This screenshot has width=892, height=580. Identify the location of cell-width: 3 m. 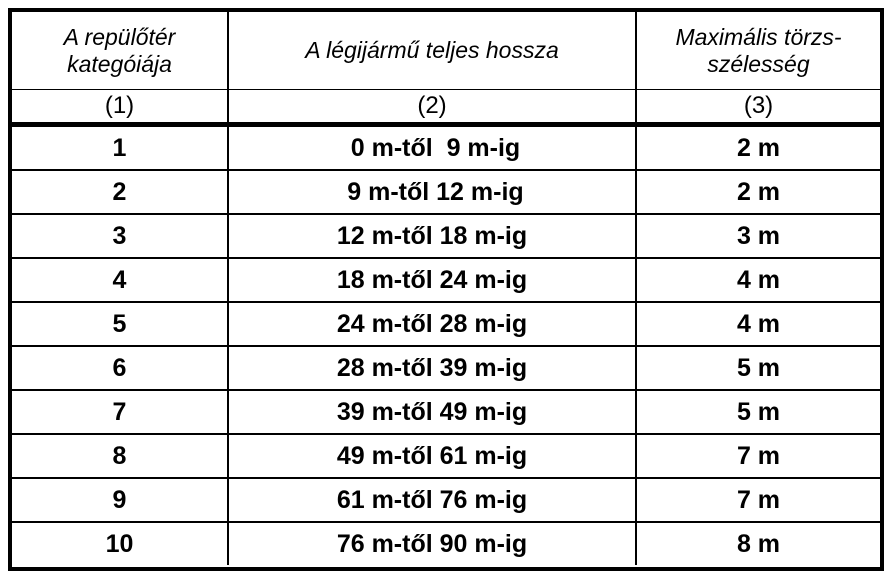
(757, 236).